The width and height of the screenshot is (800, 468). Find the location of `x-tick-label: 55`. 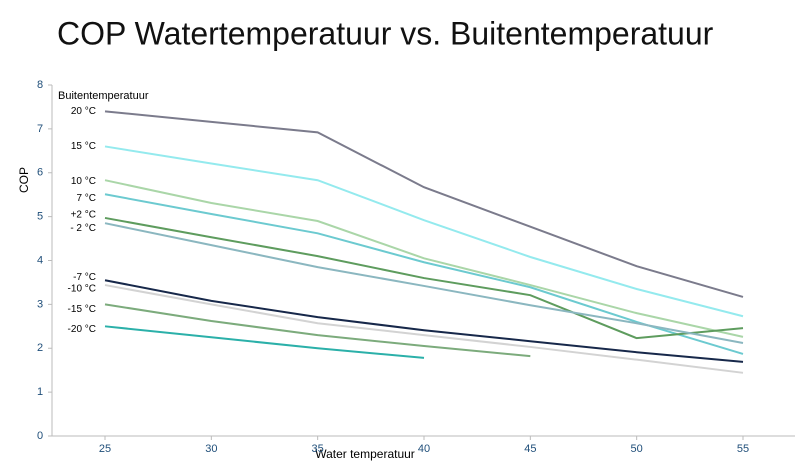

x-tick-label: 55 is located at coordinates (743, 449).